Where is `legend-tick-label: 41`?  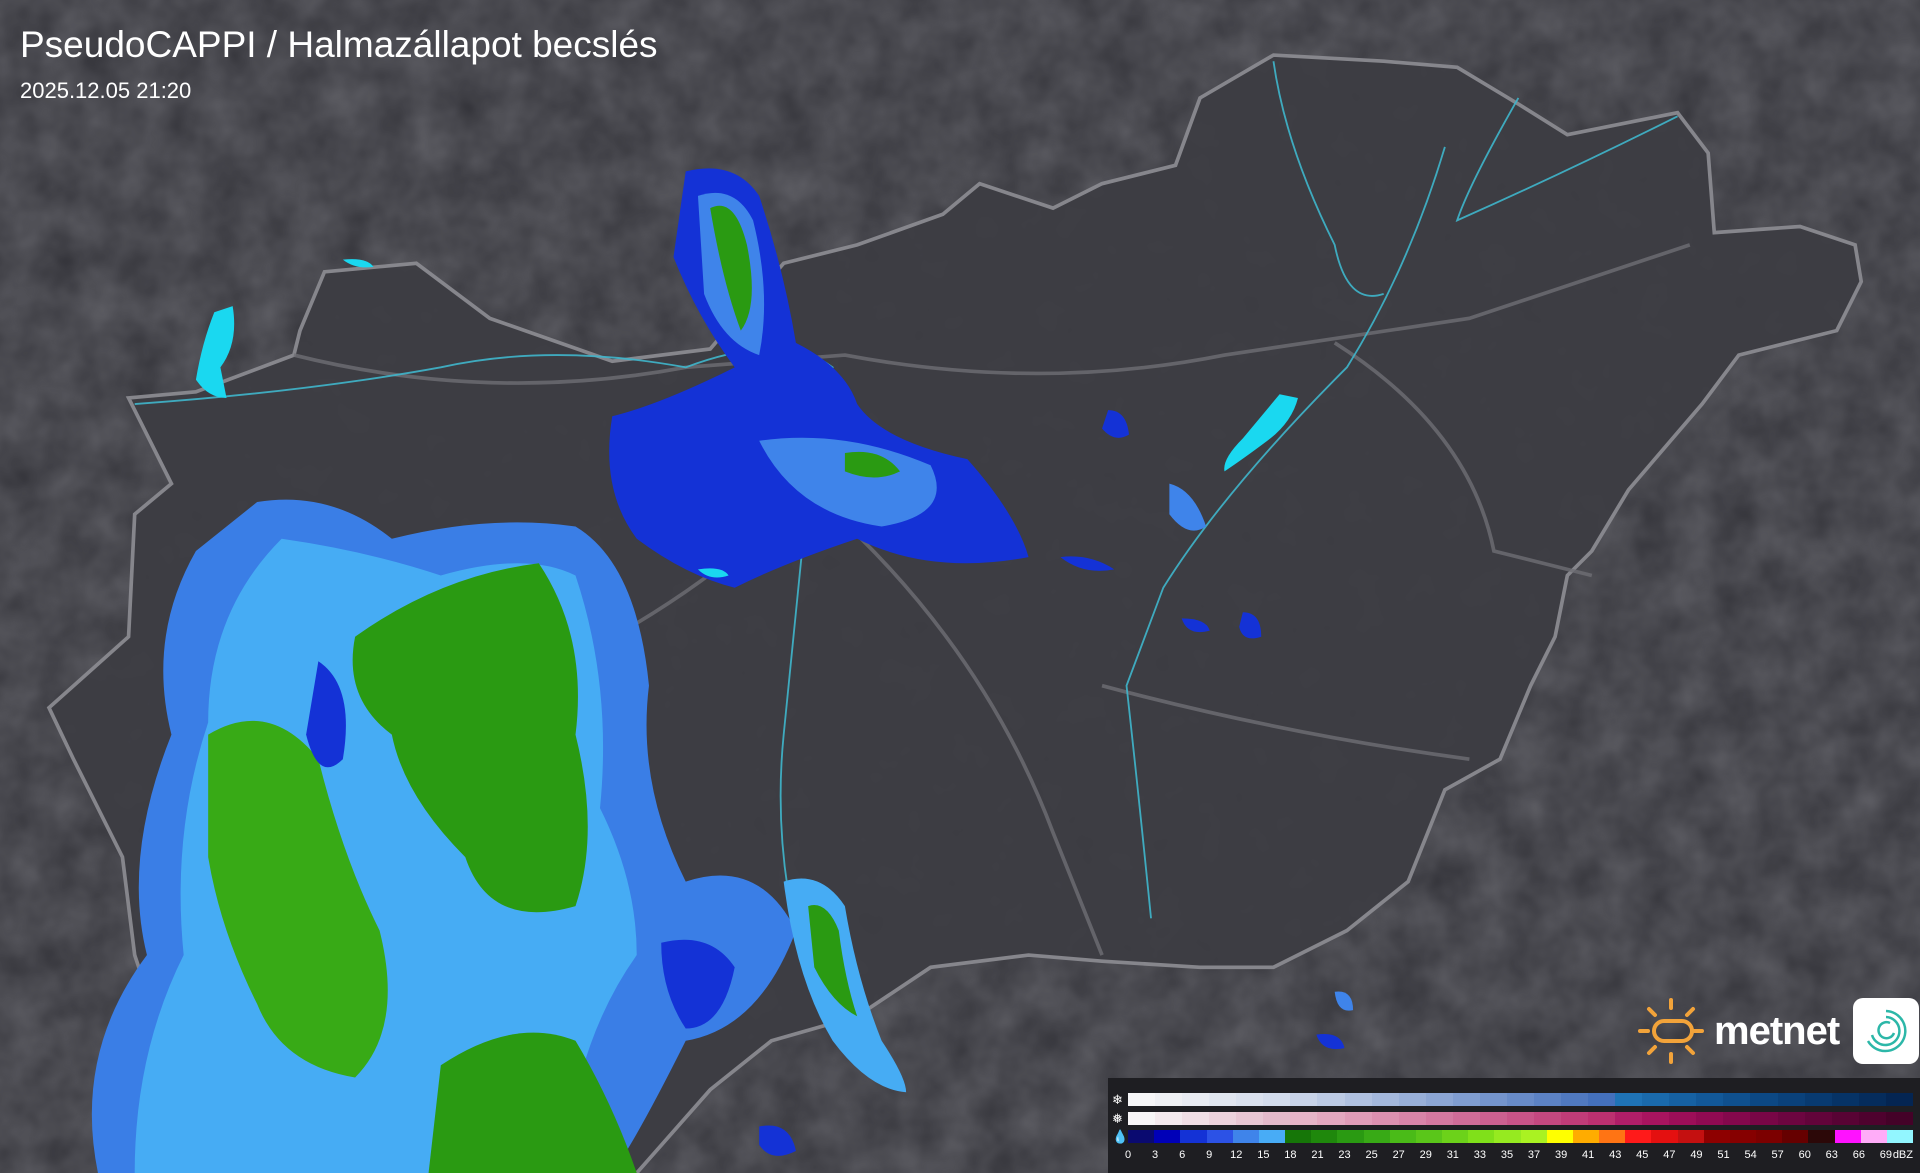 legend-tick-label: 41 is located at coordinates (1588, 1155).